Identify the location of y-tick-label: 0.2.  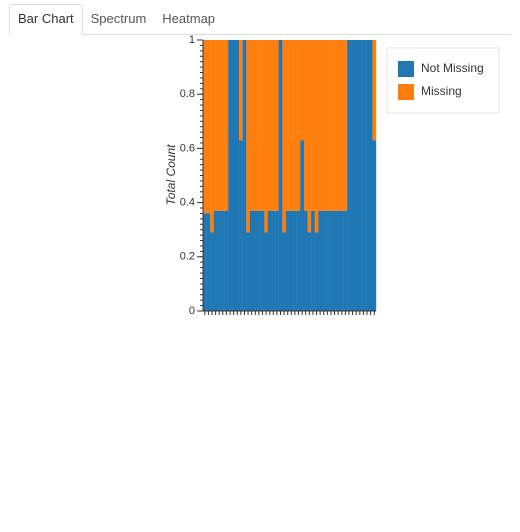
(187, 257).